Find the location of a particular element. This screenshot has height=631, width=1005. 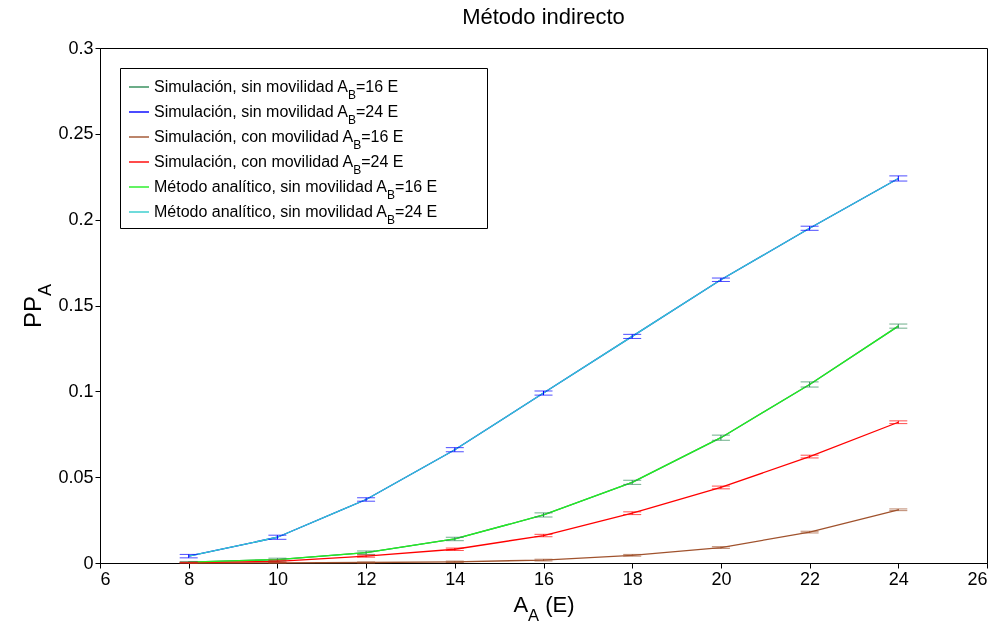

x-tick-label: 26 is located at coordinates (977, 578).